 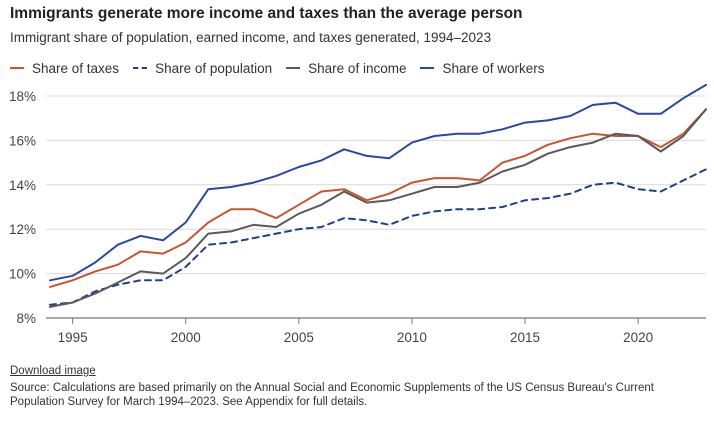 I want to click on y-tick-label-14: 14%, so click(x=22, y=185).